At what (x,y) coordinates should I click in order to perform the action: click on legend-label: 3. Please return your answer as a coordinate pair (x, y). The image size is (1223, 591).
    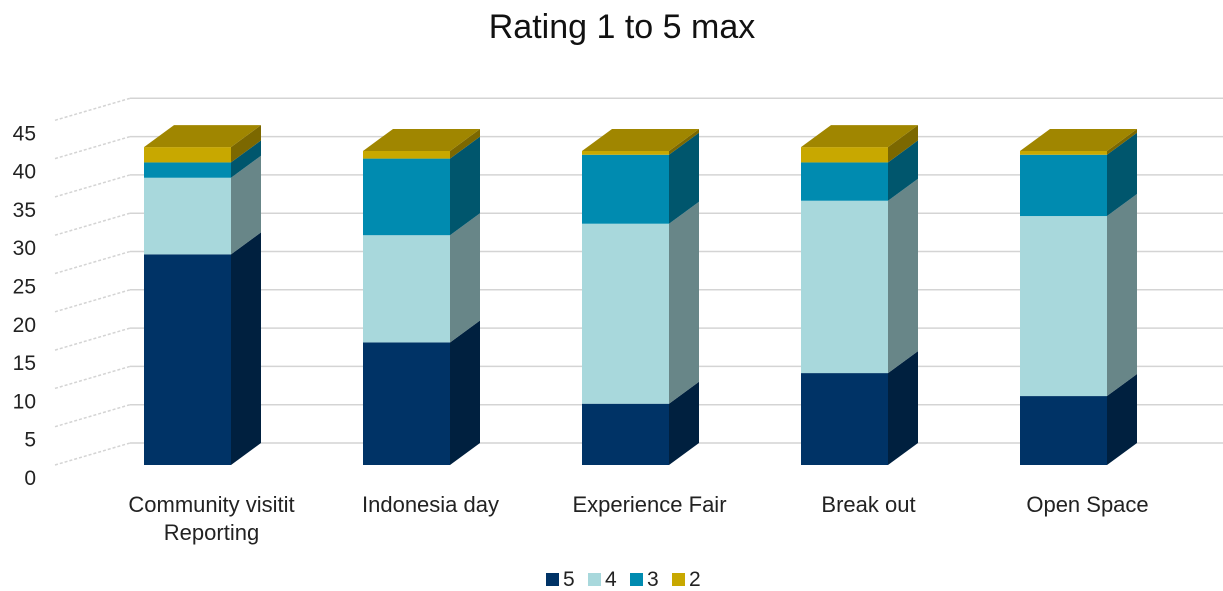
    Looking at the image, I should click on (653, 579).